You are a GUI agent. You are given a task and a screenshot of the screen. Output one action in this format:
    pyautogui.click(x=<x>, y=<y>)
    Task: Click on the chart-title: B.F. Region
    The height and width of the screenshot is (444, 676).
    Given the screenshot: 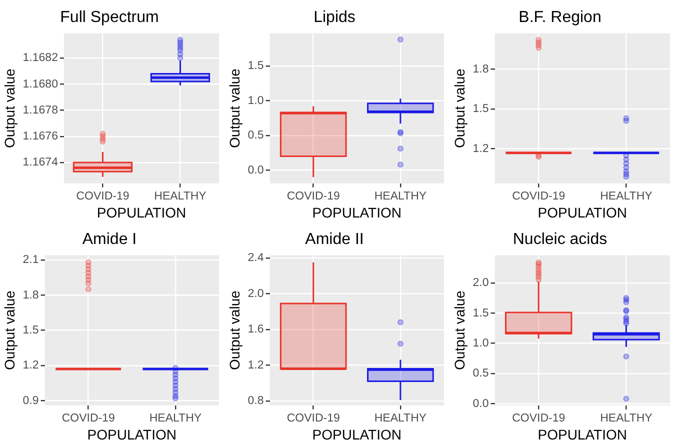 What is the action you would take?
    pyautogui.click(x=560, y=17)
    